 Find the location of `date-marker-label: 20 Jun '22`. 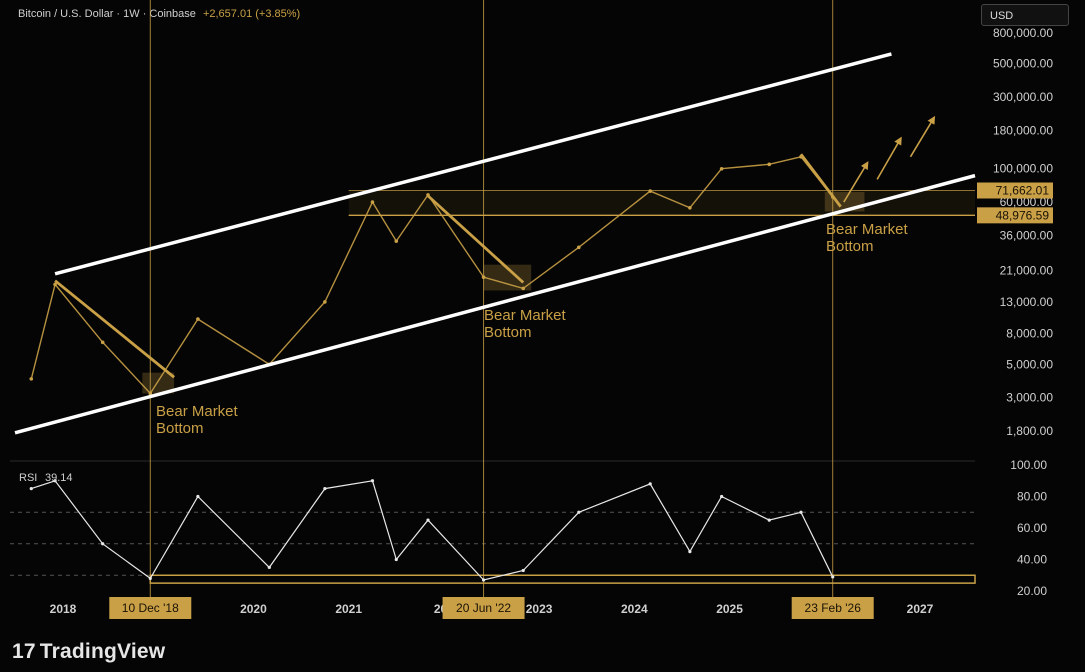

date-marker-label: 20 Jun '22 is located at coordinates (483, 608).